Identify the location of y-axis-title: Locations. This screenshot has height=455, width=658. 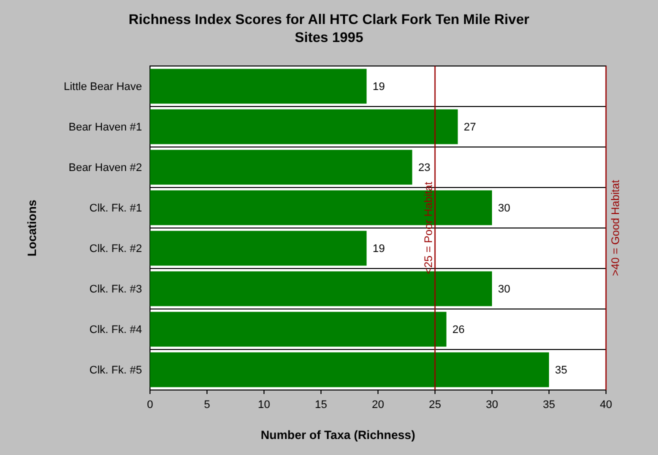
(32, 227).